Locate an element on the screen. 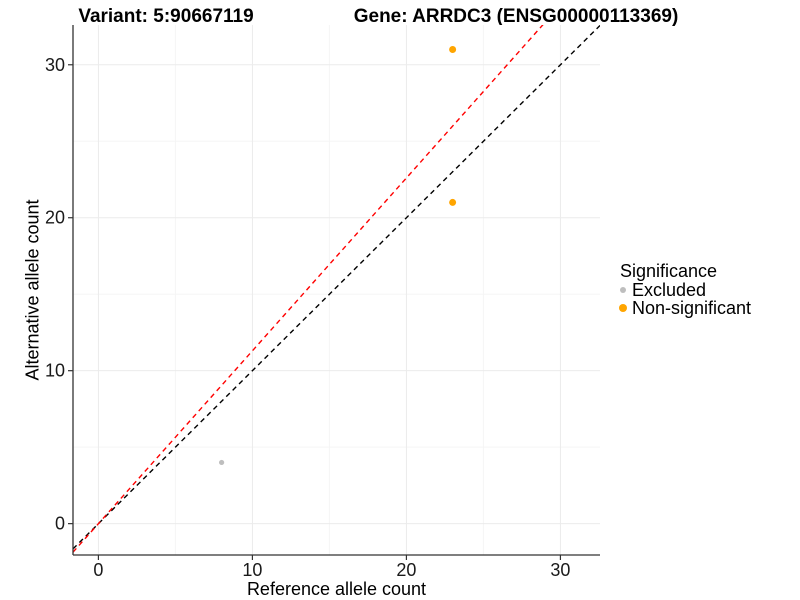 The image size is (800, 600). legend-item-excluded: Excluded is located at coordinates (681, 289).